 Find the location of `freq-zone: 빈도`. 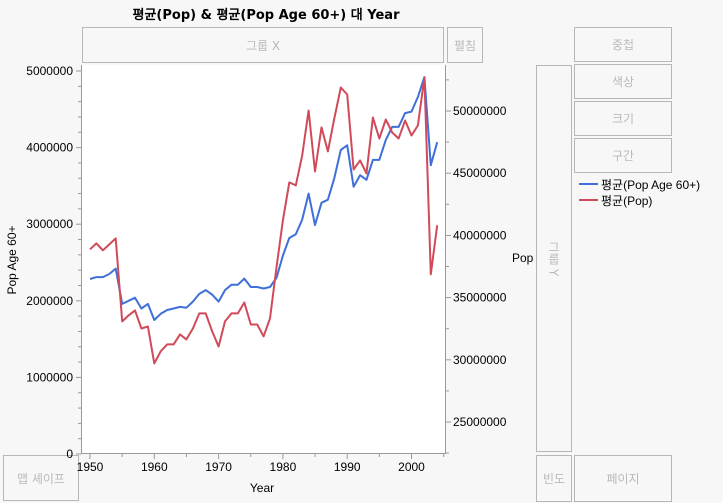

freq-zone: 빈도 is located at coordinates (554, 478).